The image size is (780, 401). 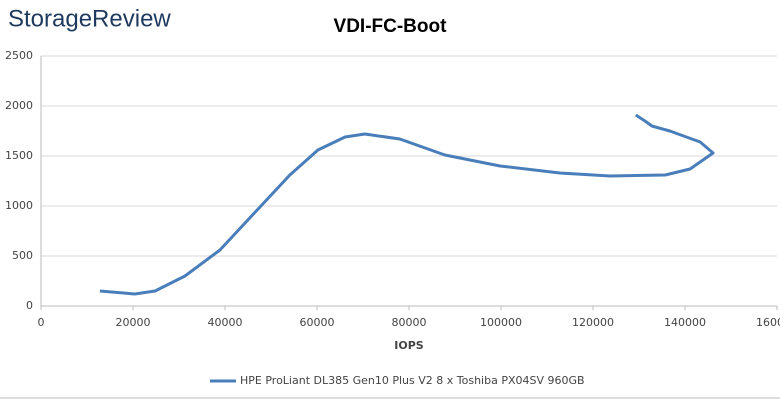 I want to click on y-tick-label: 2000, so click(x=19, y=105).